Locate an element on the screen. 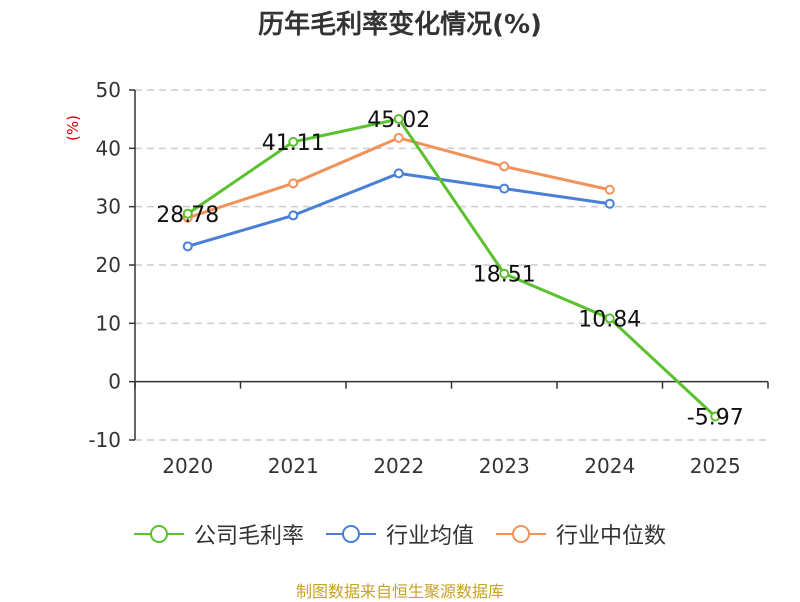  source-note: 制图数据来自恒生聚源数据库 is located at coordinates (399, 591).